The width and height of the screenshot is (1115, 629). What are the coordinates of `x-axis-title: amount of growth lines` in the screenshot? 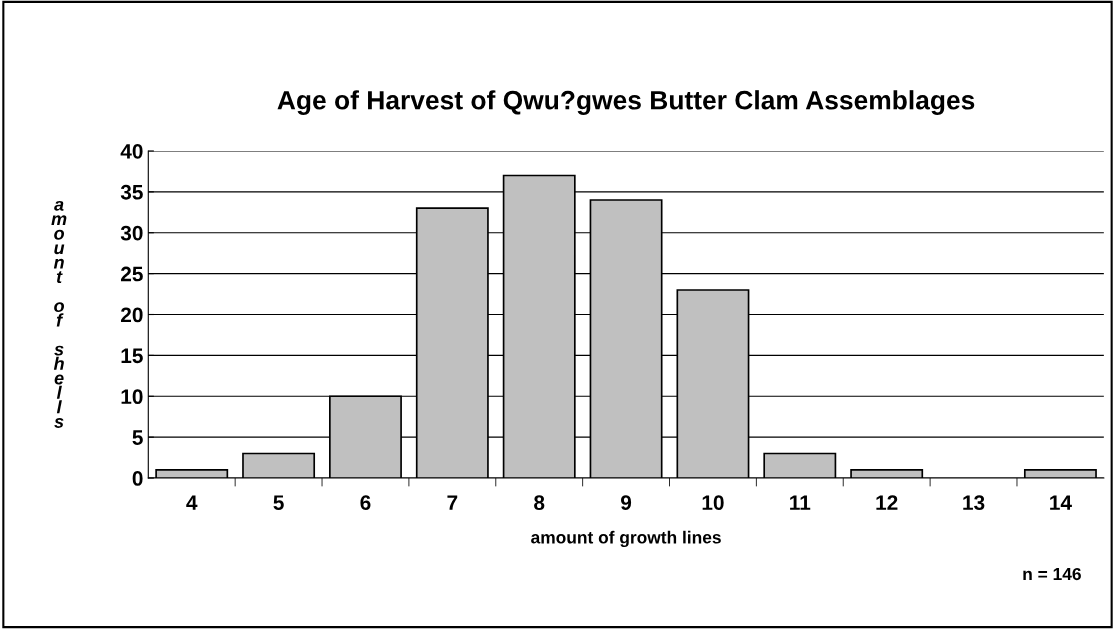 It's located at (626, 539).